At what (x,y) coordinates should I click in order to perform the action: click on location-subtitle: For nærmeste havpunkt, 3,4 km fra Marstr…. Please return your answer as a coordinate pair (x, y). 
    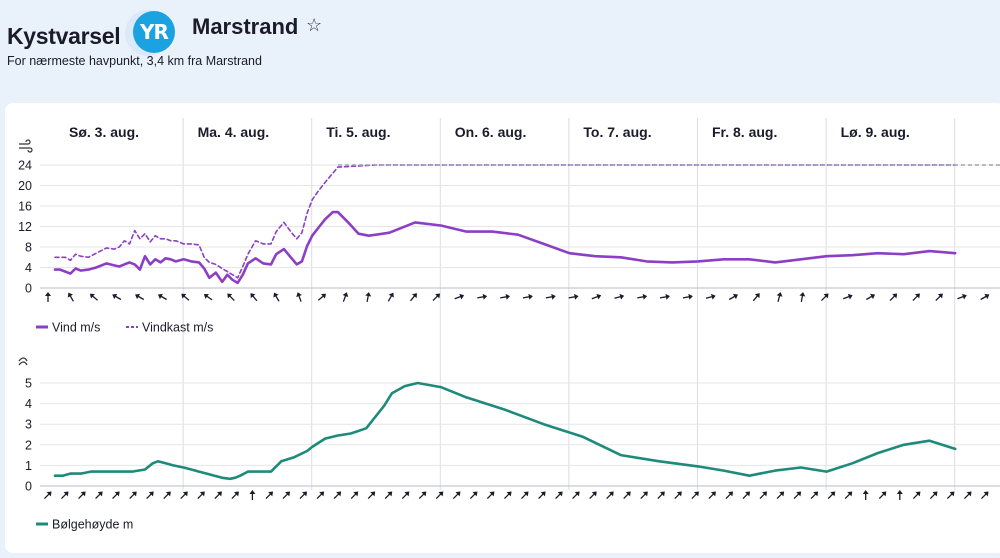
    Looking at the image, I should click on (134, 61).